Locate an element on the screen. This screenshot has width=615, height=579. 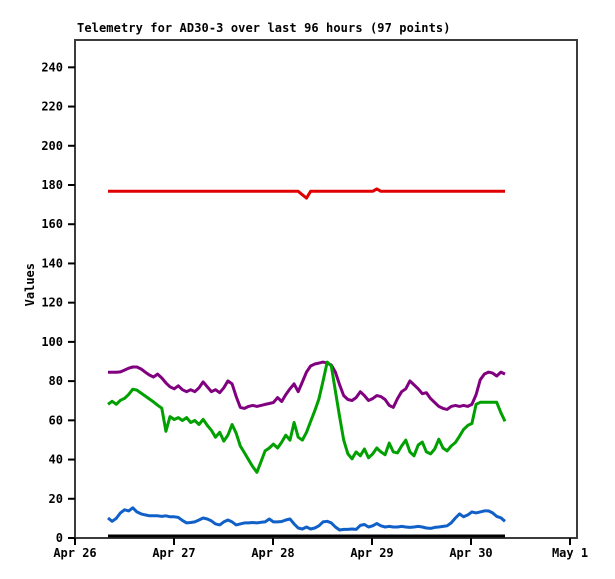
y-tick-label: 240 is located at coordinates (52, 67).